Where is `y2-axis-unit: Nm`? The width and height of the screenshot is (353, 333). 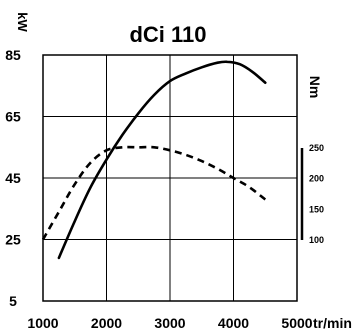
y2-axis-unit: Nm is located at coordinates (315, 87).